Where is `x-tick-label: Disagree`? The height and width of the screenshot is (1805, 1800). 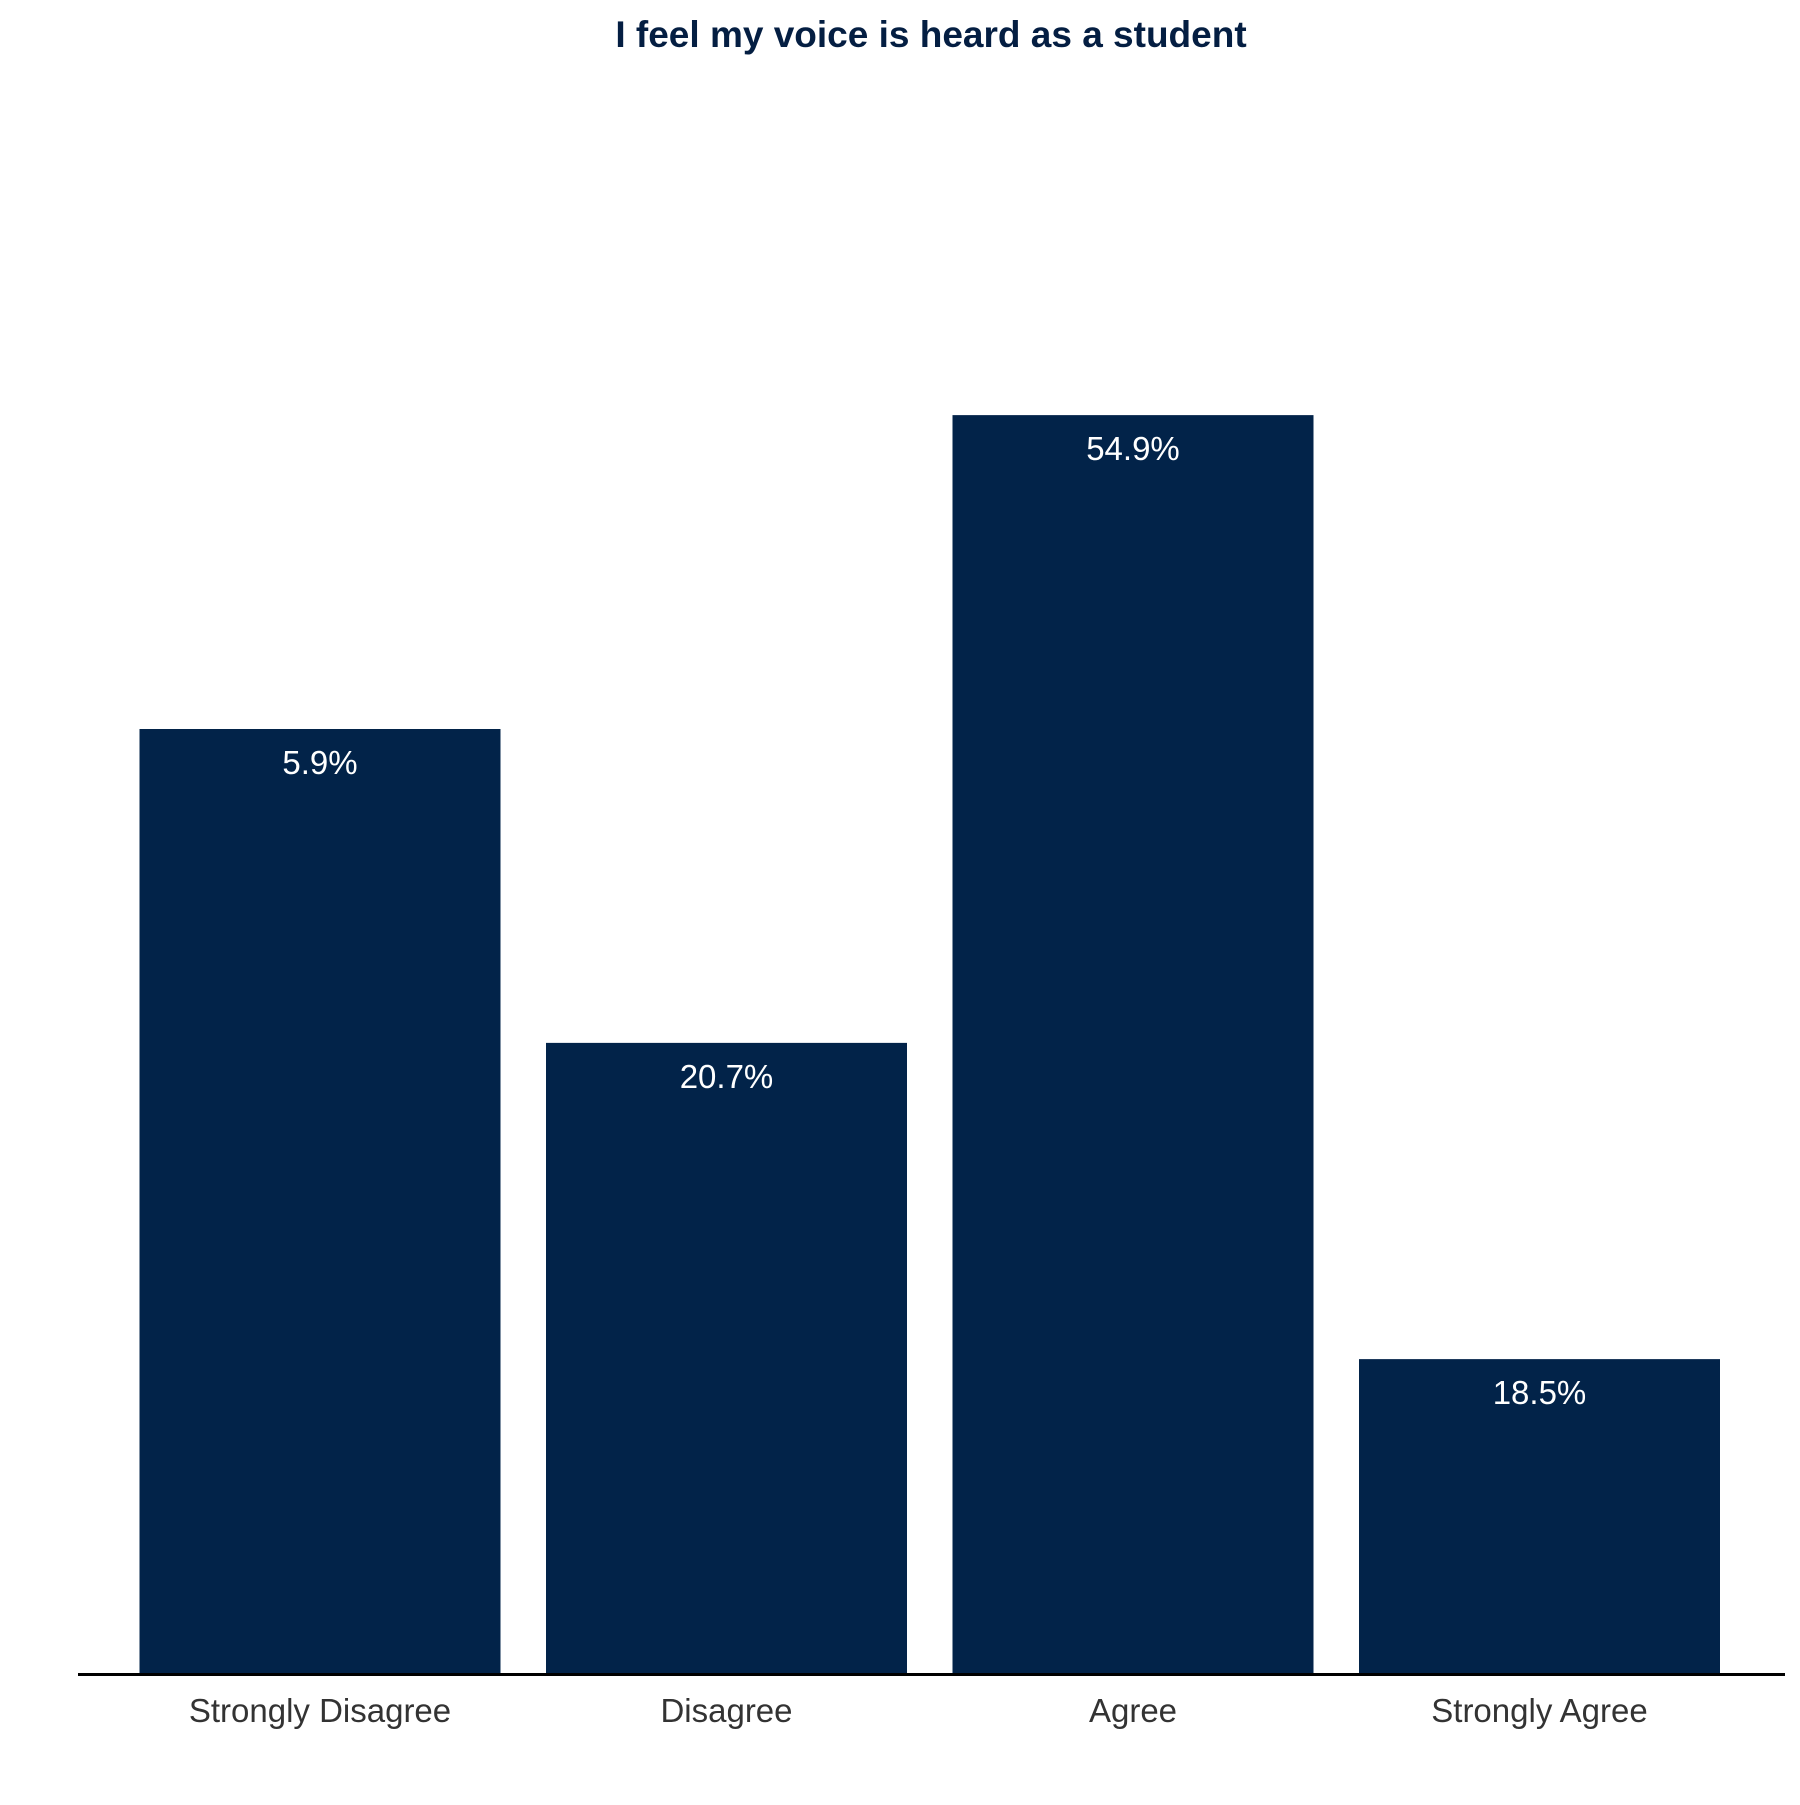 x-tick-label: Disagree is located at coordinates (726, 1710).